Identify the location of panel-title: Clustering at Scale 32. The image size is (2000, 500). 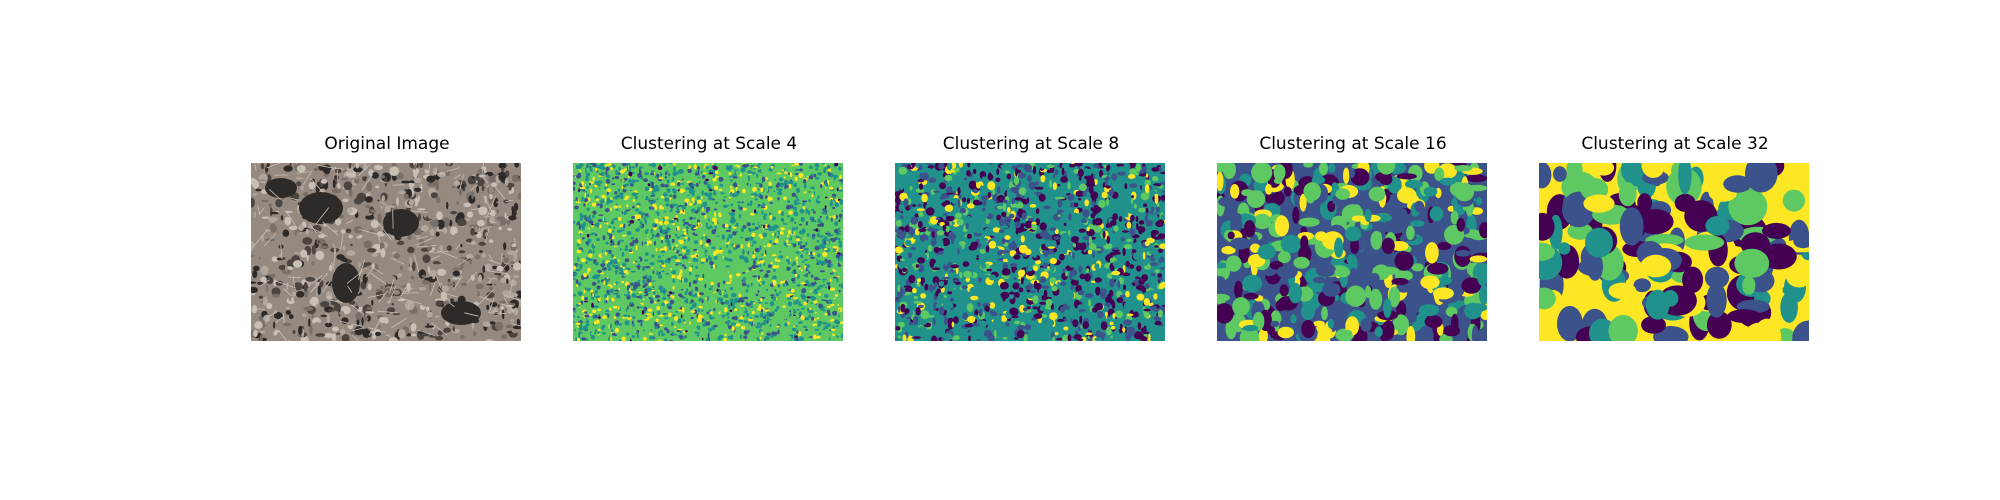
(1675, 144).